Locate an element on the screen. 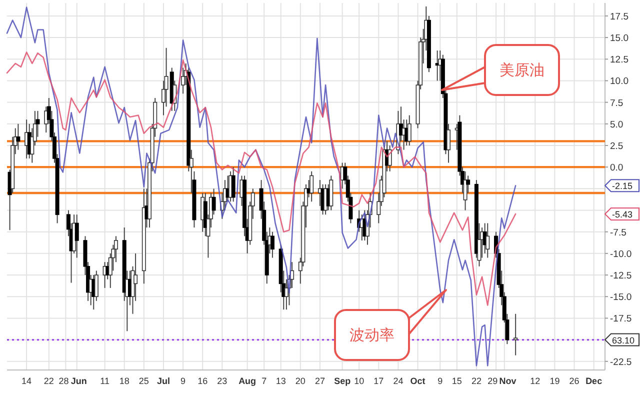  x-tick-label: 25 is located at coordinates (143, 381).